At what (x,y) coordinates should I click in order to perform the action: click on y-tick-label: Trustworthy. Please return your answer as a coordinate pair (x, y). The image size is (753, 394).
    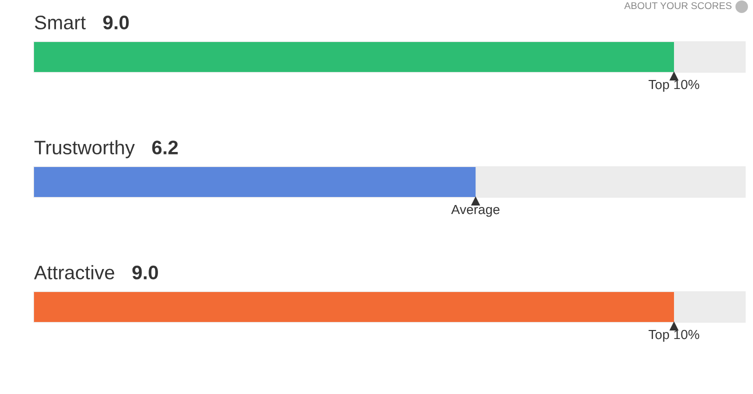
    Looking at the image, I should click on (84, 149).